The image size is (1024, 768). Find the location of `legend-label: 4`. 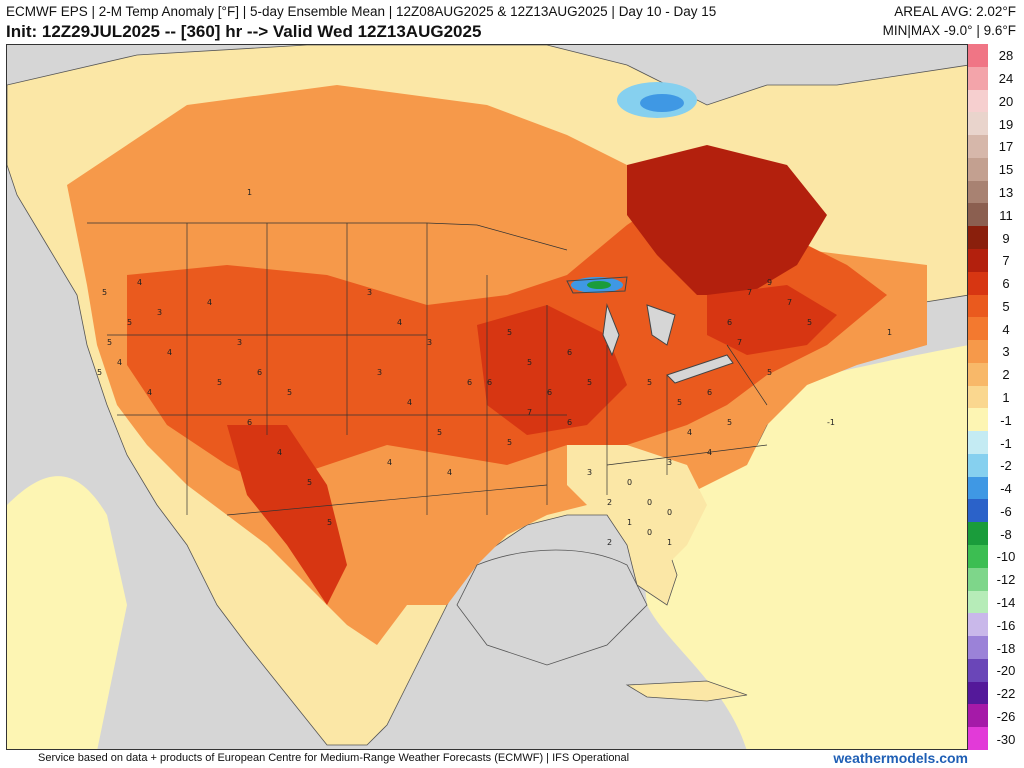

legend-label: 4 is located at coordinates (1006, 329).